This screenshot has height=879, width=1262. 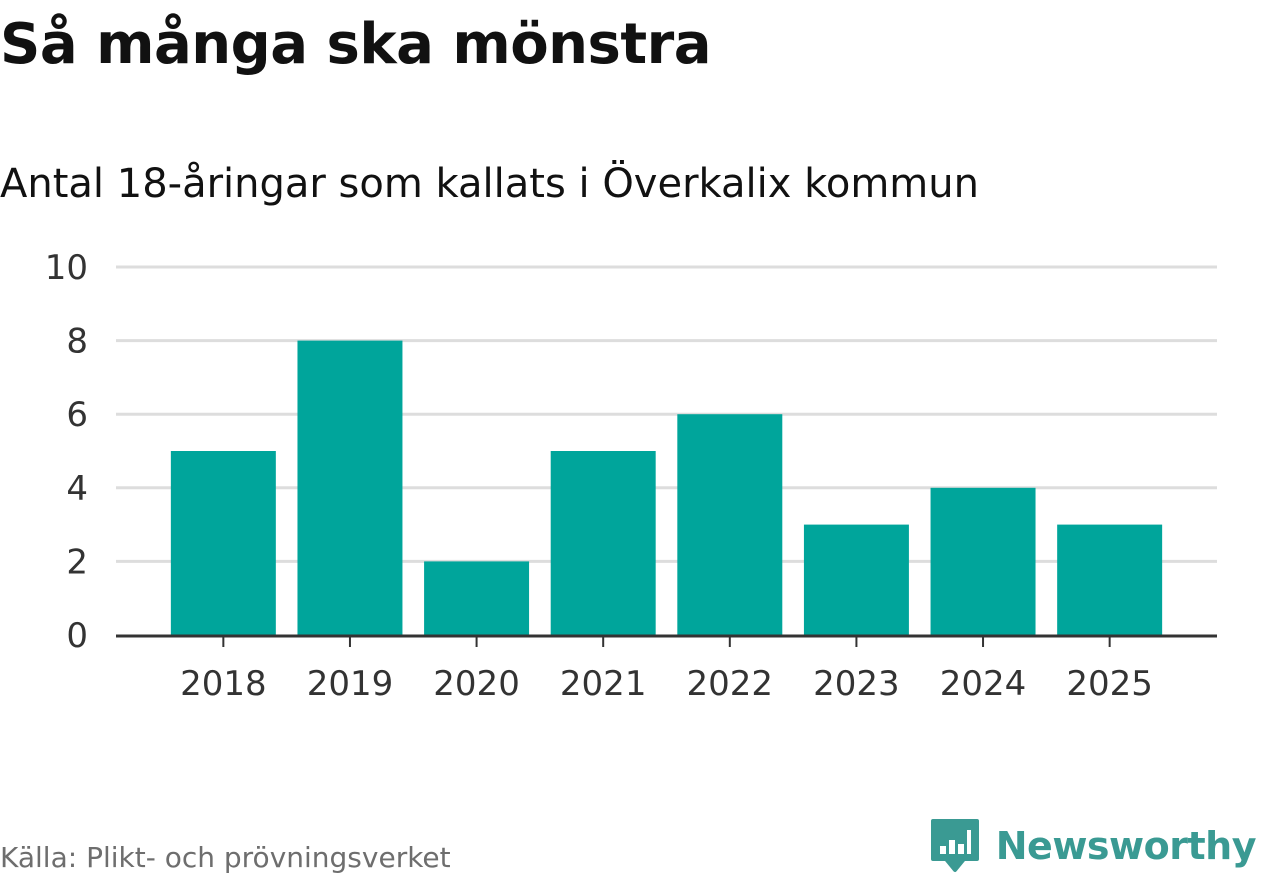 What do you see at coordinates (603, 543) in the screenshot?
I see `bar-2021` at bounding box center [603, 543].